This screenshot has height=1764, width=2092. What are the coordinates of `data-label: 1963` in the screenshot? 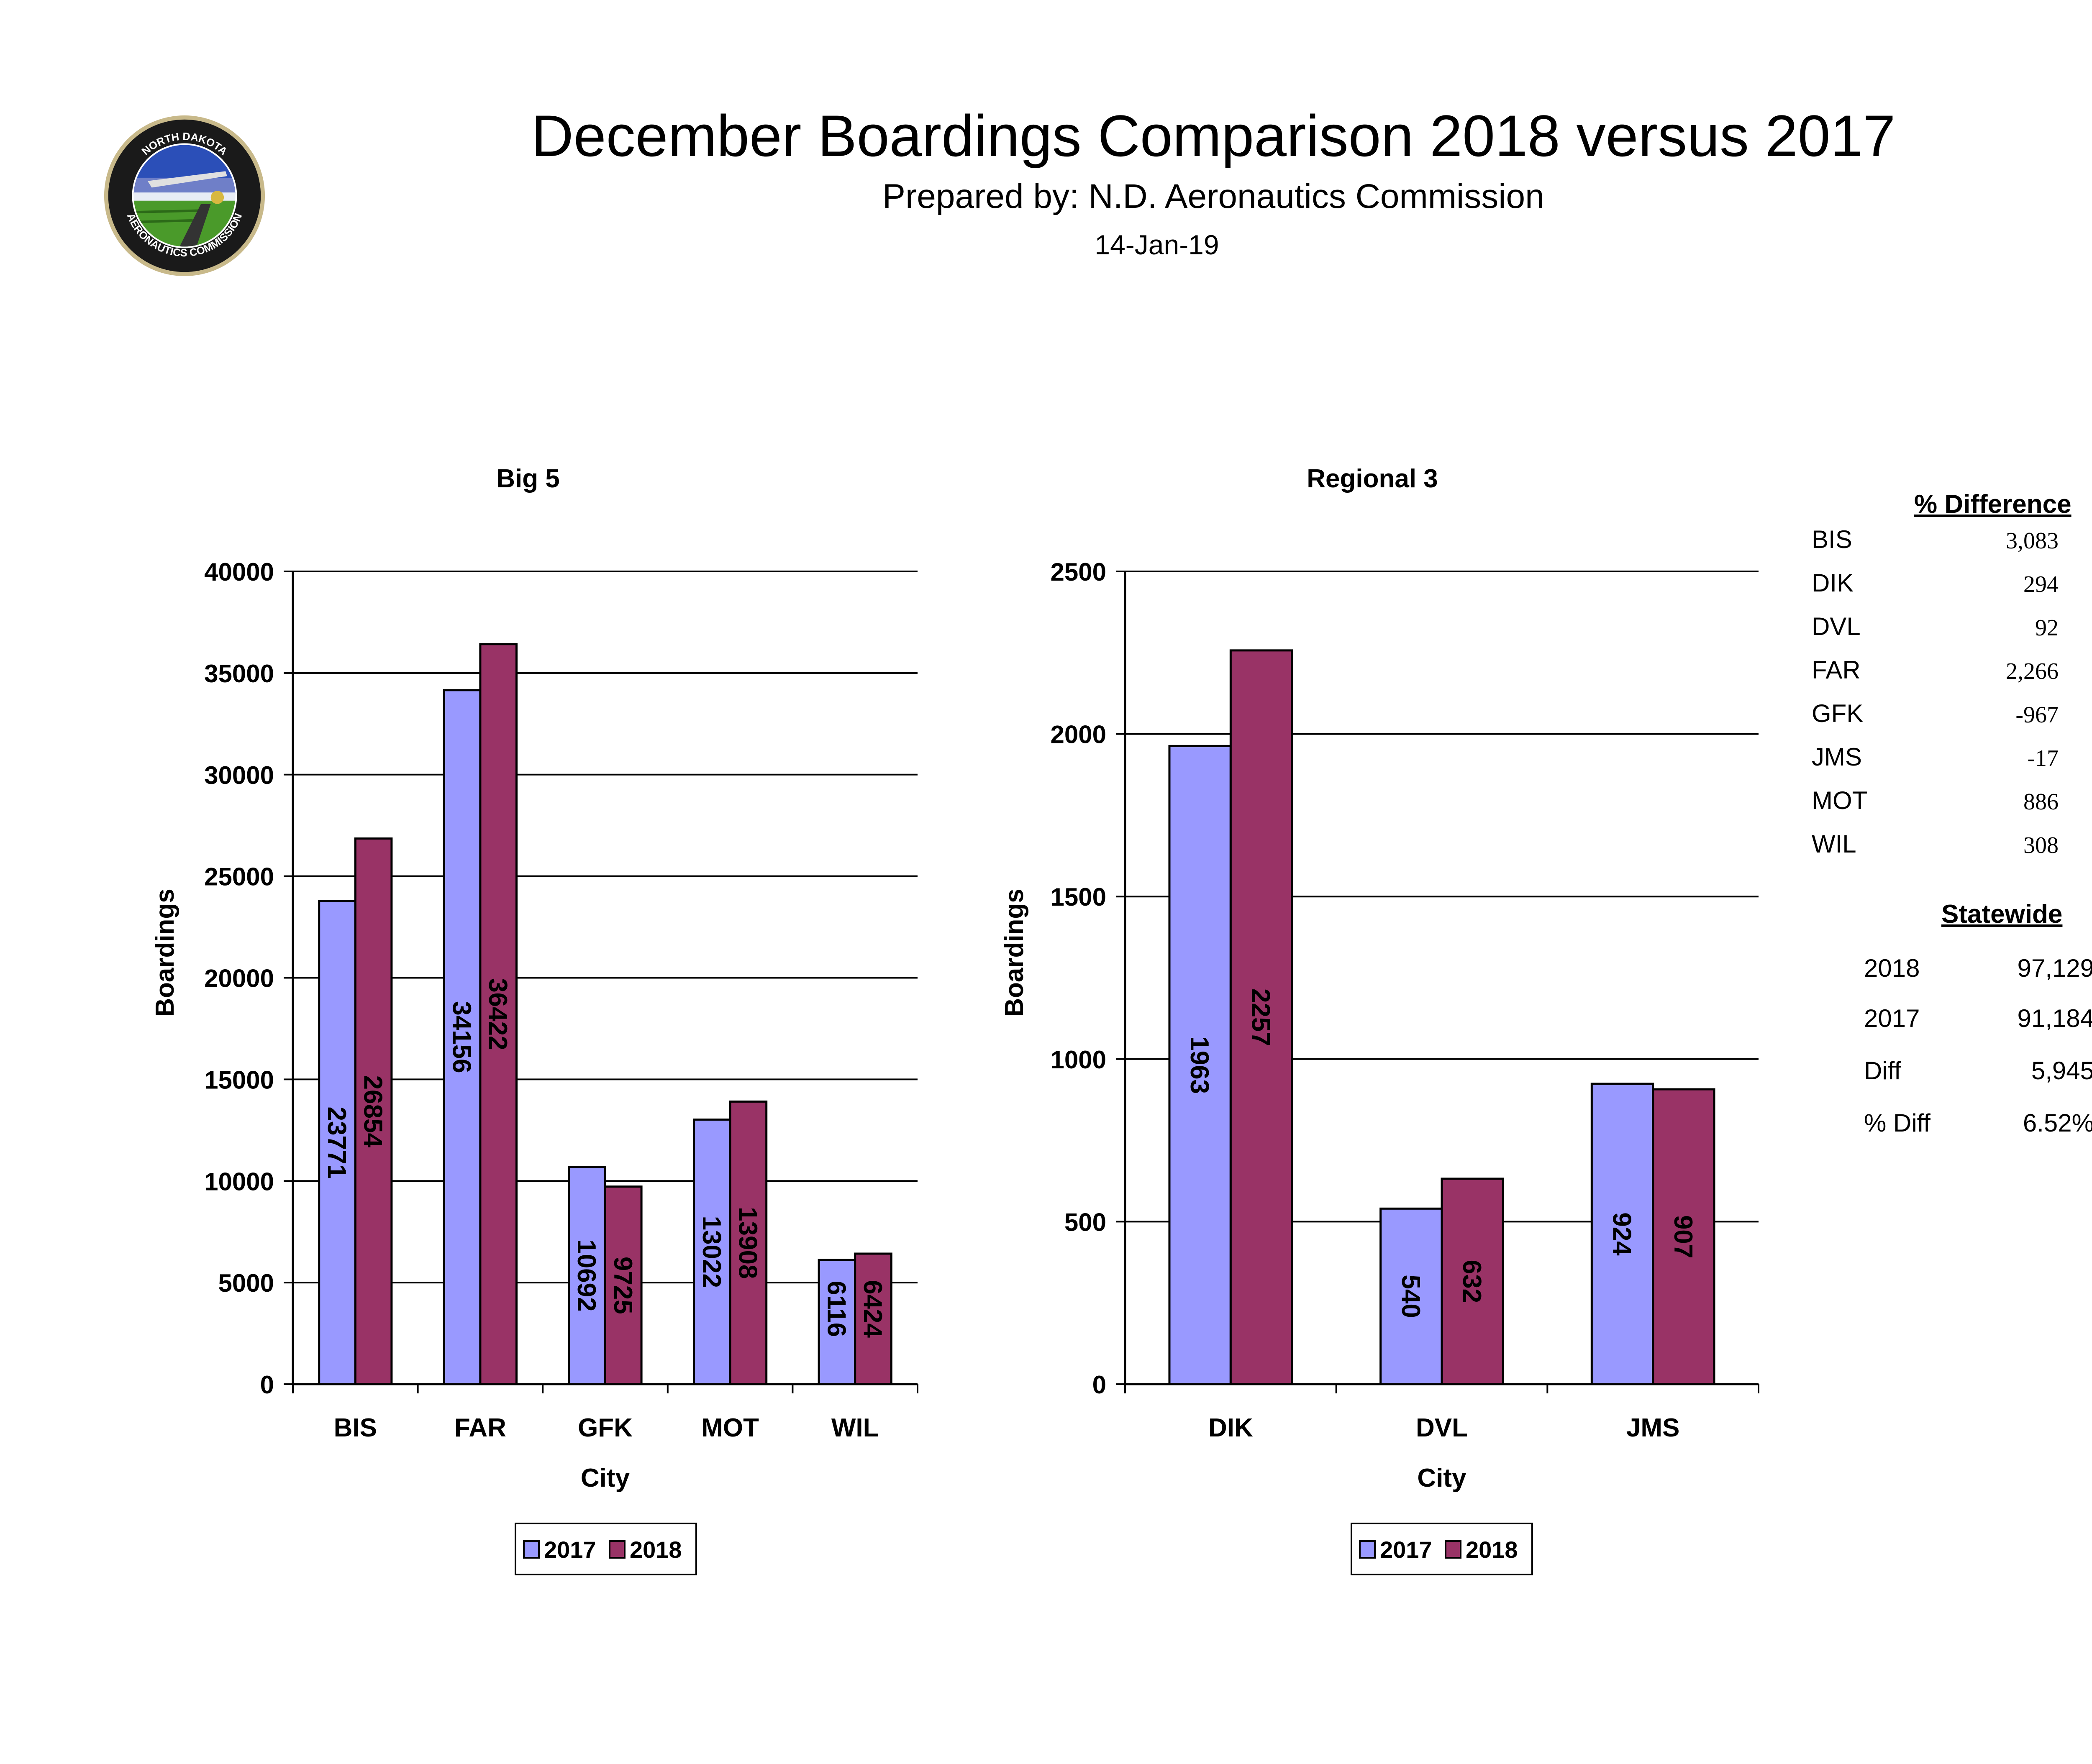 It's located at (1199, 1065).